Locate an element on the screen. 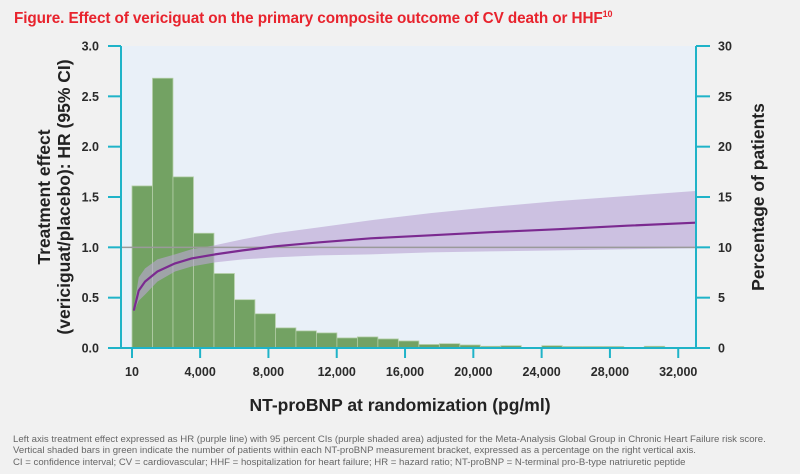 This screenshot has width=800, height=474. x-tick-label: 12,000 is located at coordinates (337, 372).